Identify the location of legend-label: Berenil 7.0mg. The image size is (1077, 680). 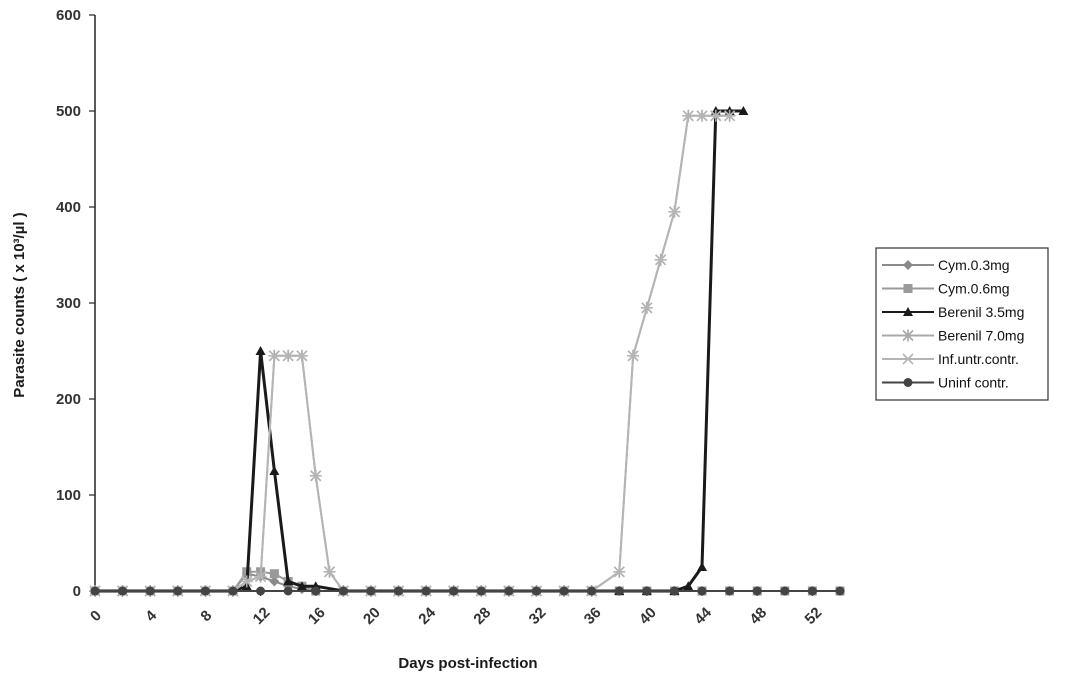
(981, 336).